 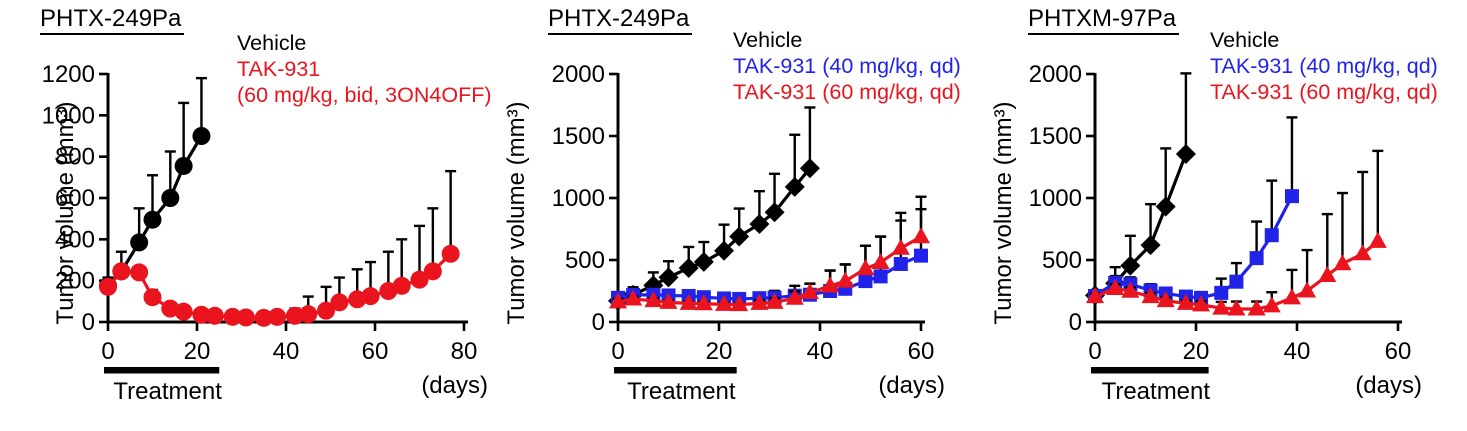 I want to click on legend-item: TAK-931, so click(x=279, y=69).